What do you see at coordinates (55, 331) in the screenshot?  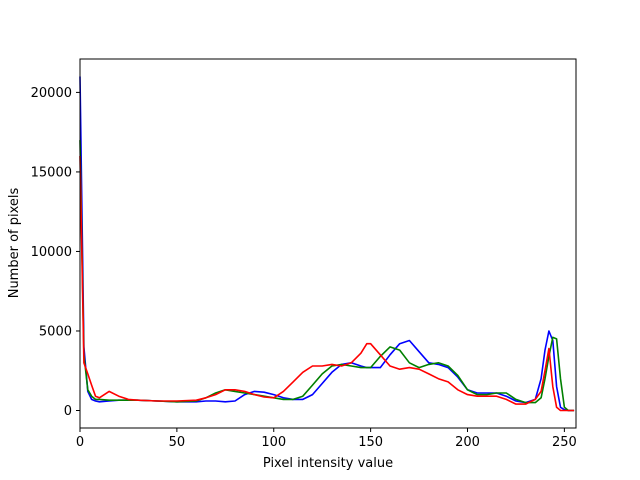 I see `y-tick-label: 5000` at bounding box center [55, 331].